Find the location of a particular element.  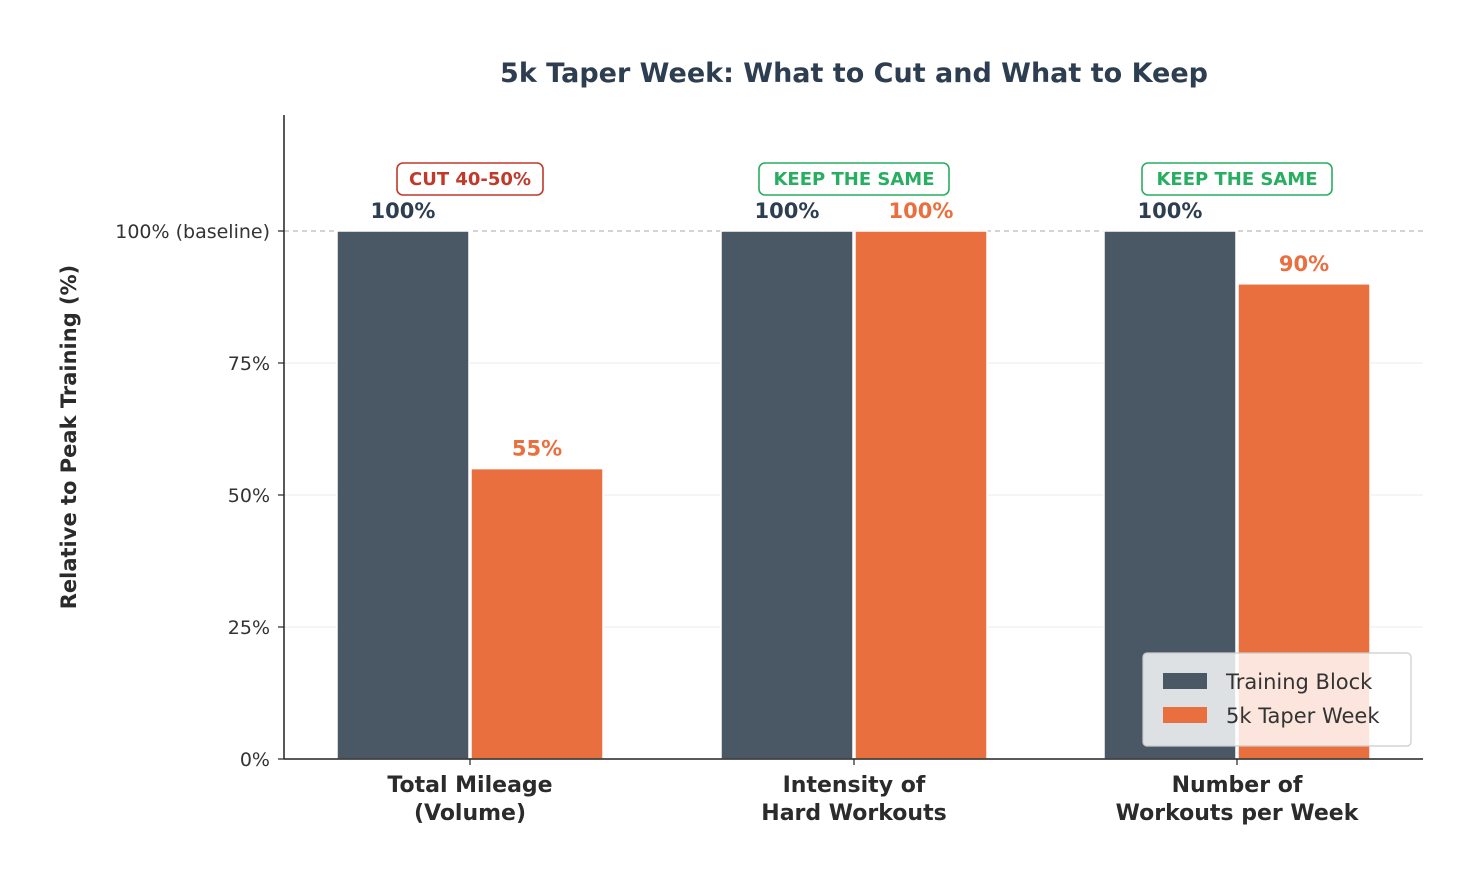

category-label: Number of Workouts per Week is located at coordinates (1238, 799).